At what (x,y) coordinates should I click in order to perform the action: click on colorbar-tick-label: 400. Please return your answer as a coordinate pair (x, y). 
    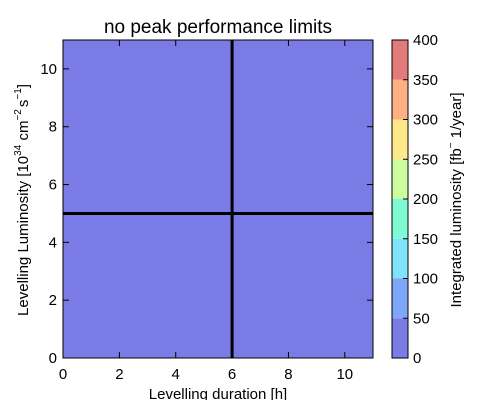
    Looking at the image, I should click on (425, 40).